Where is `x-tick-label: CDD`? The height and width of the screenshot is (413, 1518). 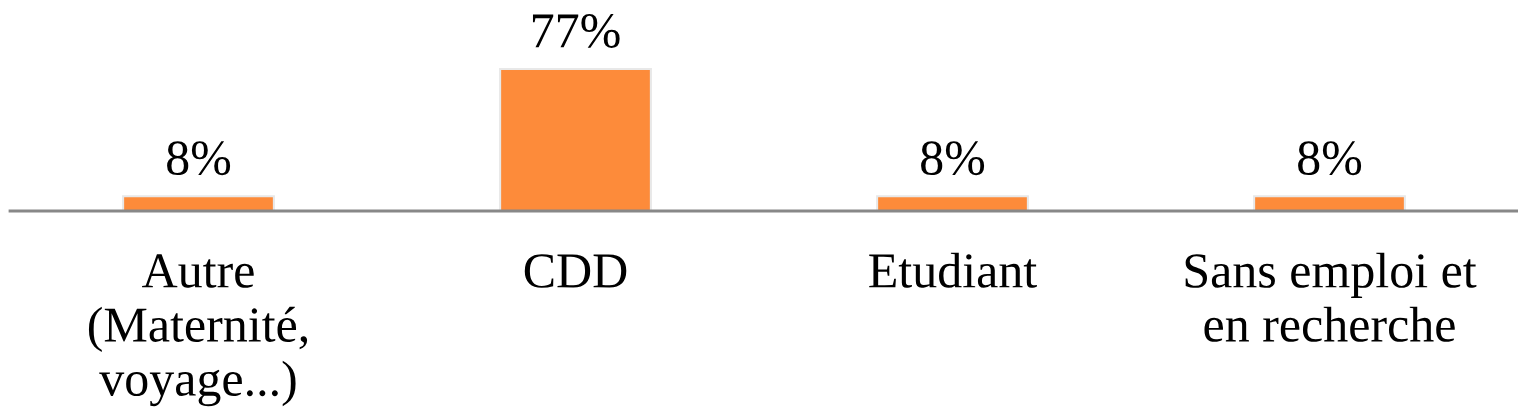
x-tick-label: CDD is located at coordinates (575, 271).